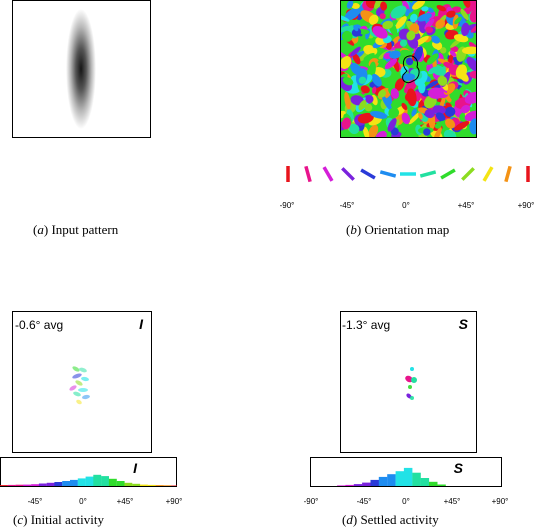 This screenshot has height=528, width=537. What do you see at coordinates (411, 383) in the screenshot?
I see `settled-activity-blobs` at bounding box center [411, 383].